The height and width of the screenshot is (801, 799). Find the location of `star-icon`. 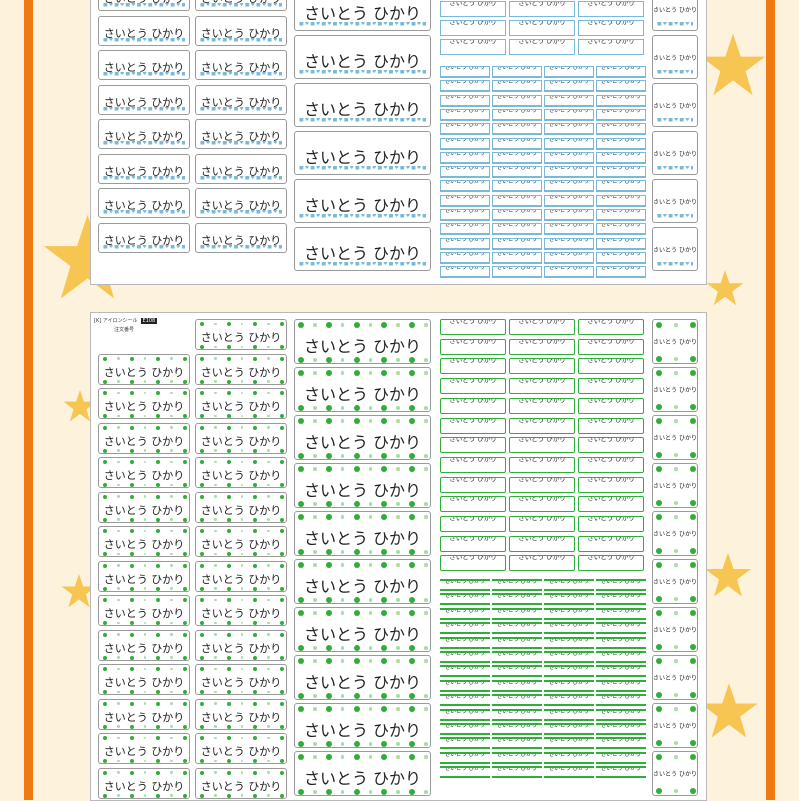

star-icon is located at coordinates (80, 405).